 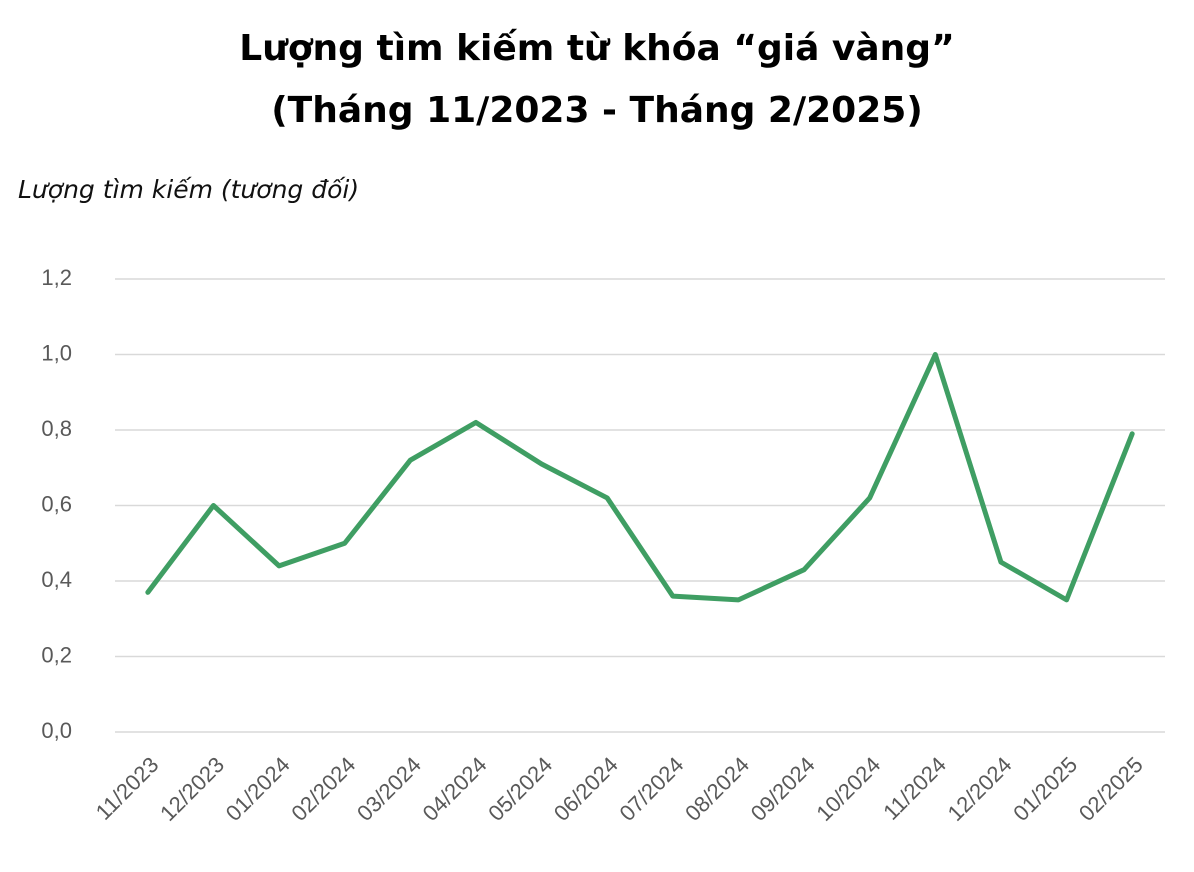 What do you see at coordinates (56, 428) in the screenshot?
I see `y-tick-label: 0,8` at bounding box center [56, 428].